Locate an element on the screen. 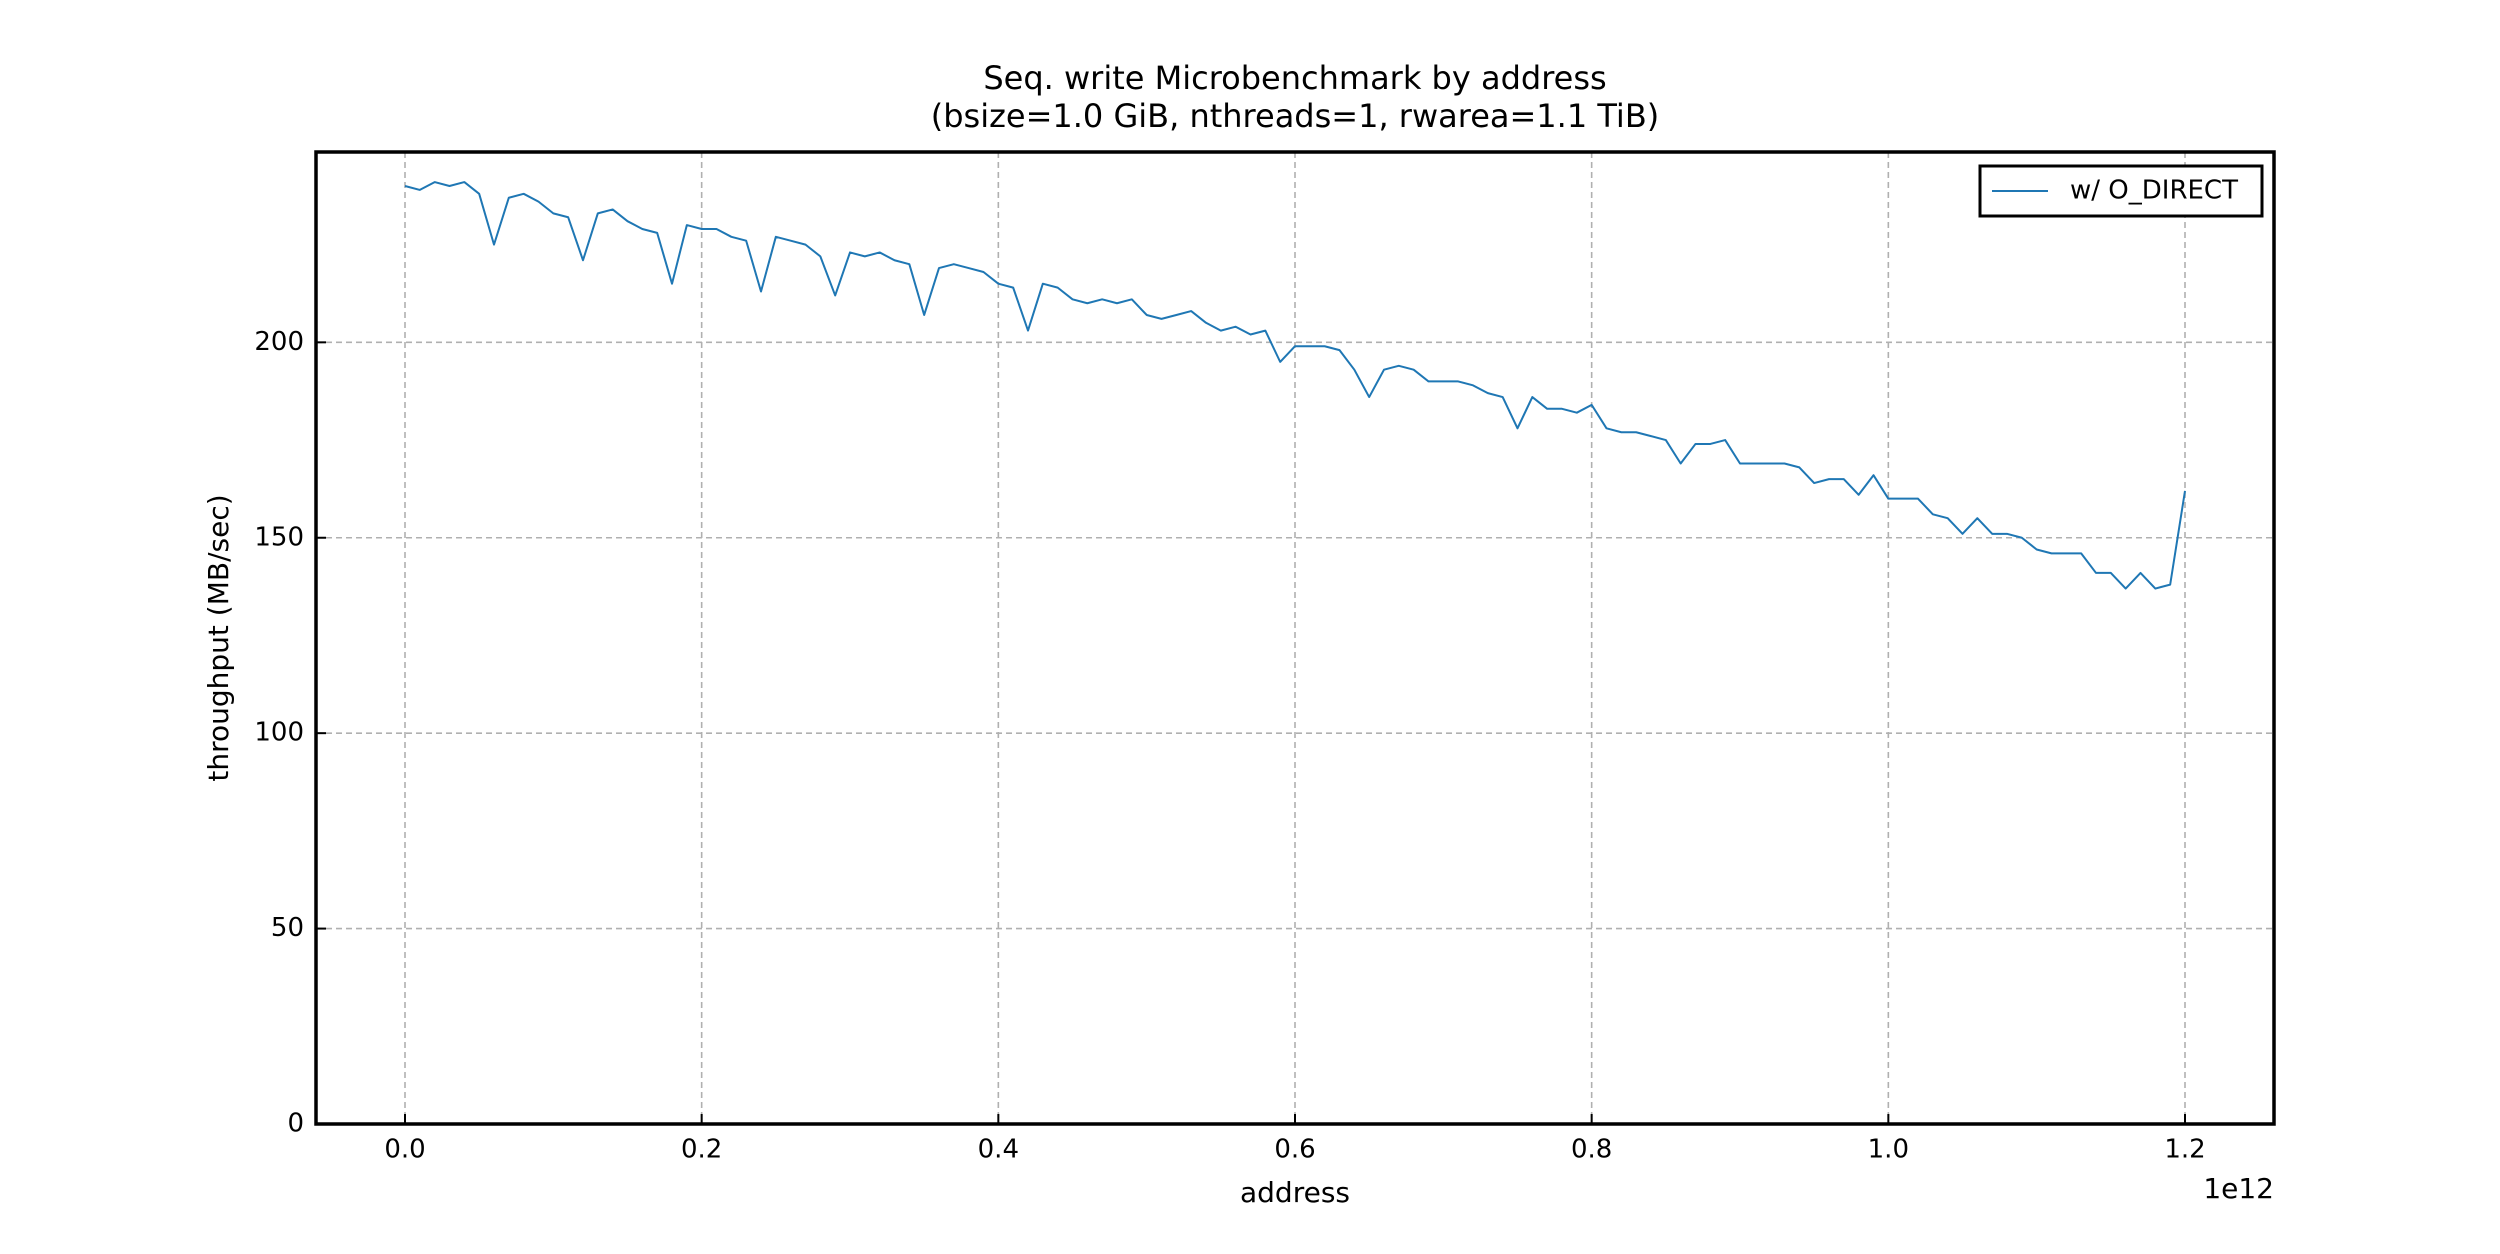  x-tick-label: 1.2 is located at coordinates (2184, 1150).